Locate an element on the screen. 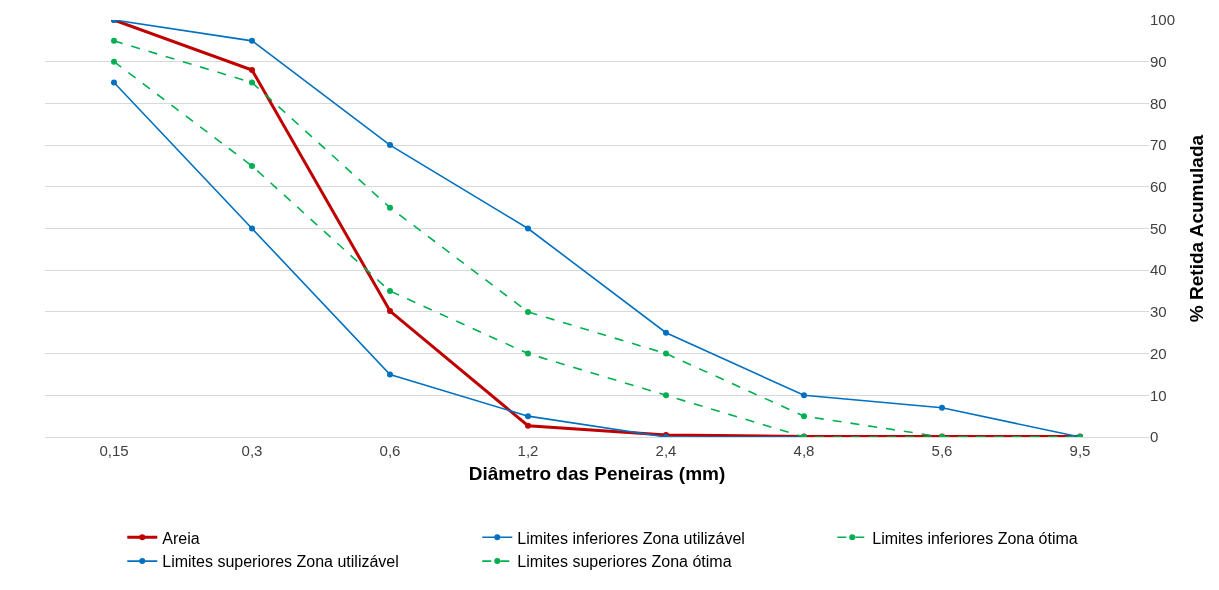 The height and width of the screenshot is (590, 1219). legend-label: Limites inferiores Zona utilizável is located at coordinates (631, 538).